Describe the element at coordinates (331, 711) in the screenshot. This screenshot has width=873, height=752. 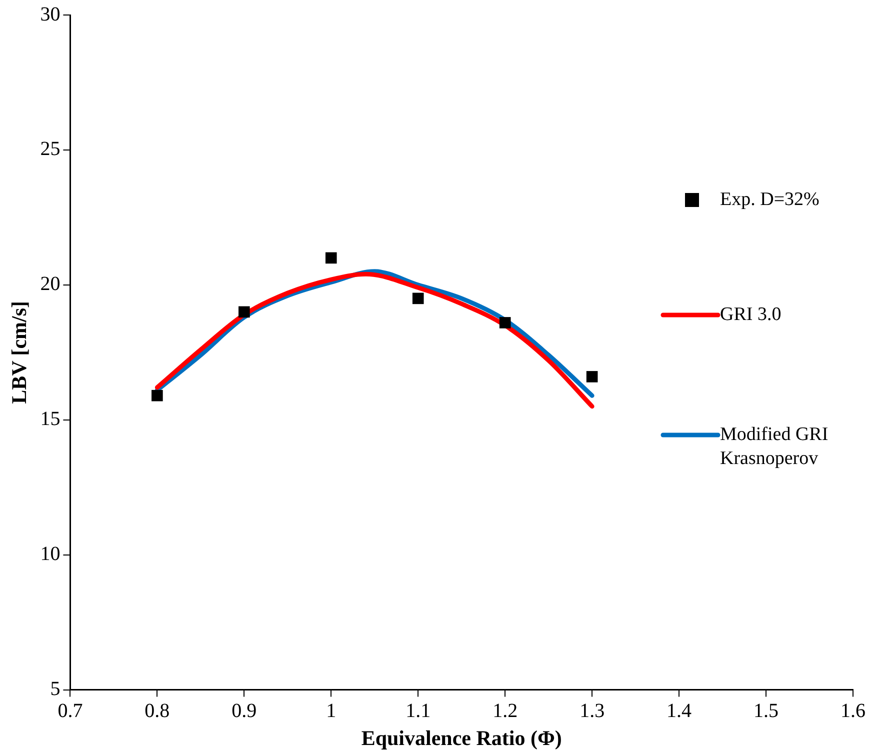
I see `x-tick-label: 1` at that location.